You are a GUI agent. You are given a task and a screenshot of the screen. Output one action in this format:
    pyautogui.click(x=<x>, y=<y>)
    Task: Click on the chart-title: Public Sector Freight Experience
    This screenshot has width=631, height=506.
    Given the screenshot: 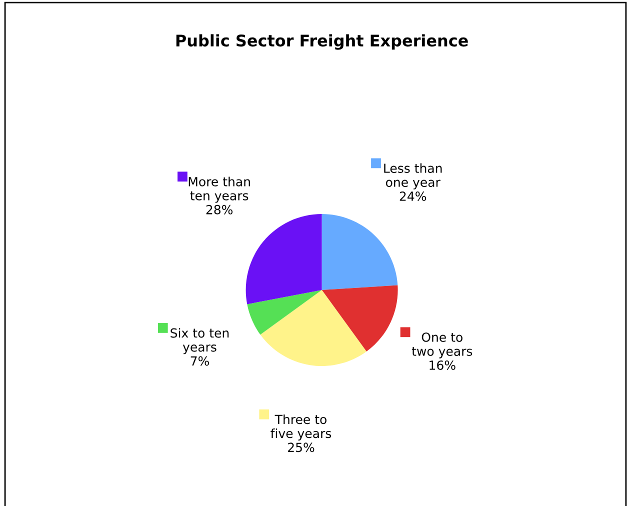 What is the action you would take?
    pyautogui.click(x=322, y=42)
    